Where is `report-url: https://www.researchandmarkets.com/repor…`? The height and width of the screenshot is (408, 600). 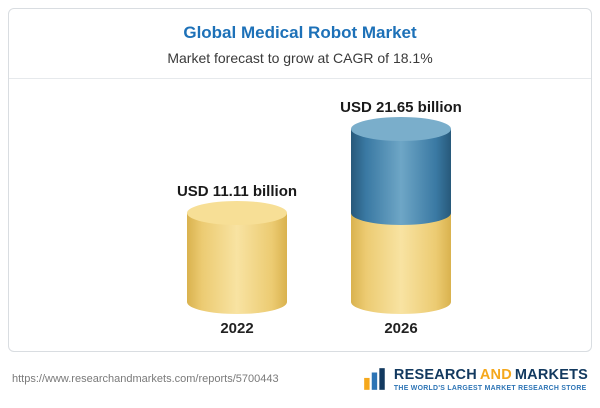
report-url: https://www.researchandmarkets.com/repor… is located at coordinates (145, 379).